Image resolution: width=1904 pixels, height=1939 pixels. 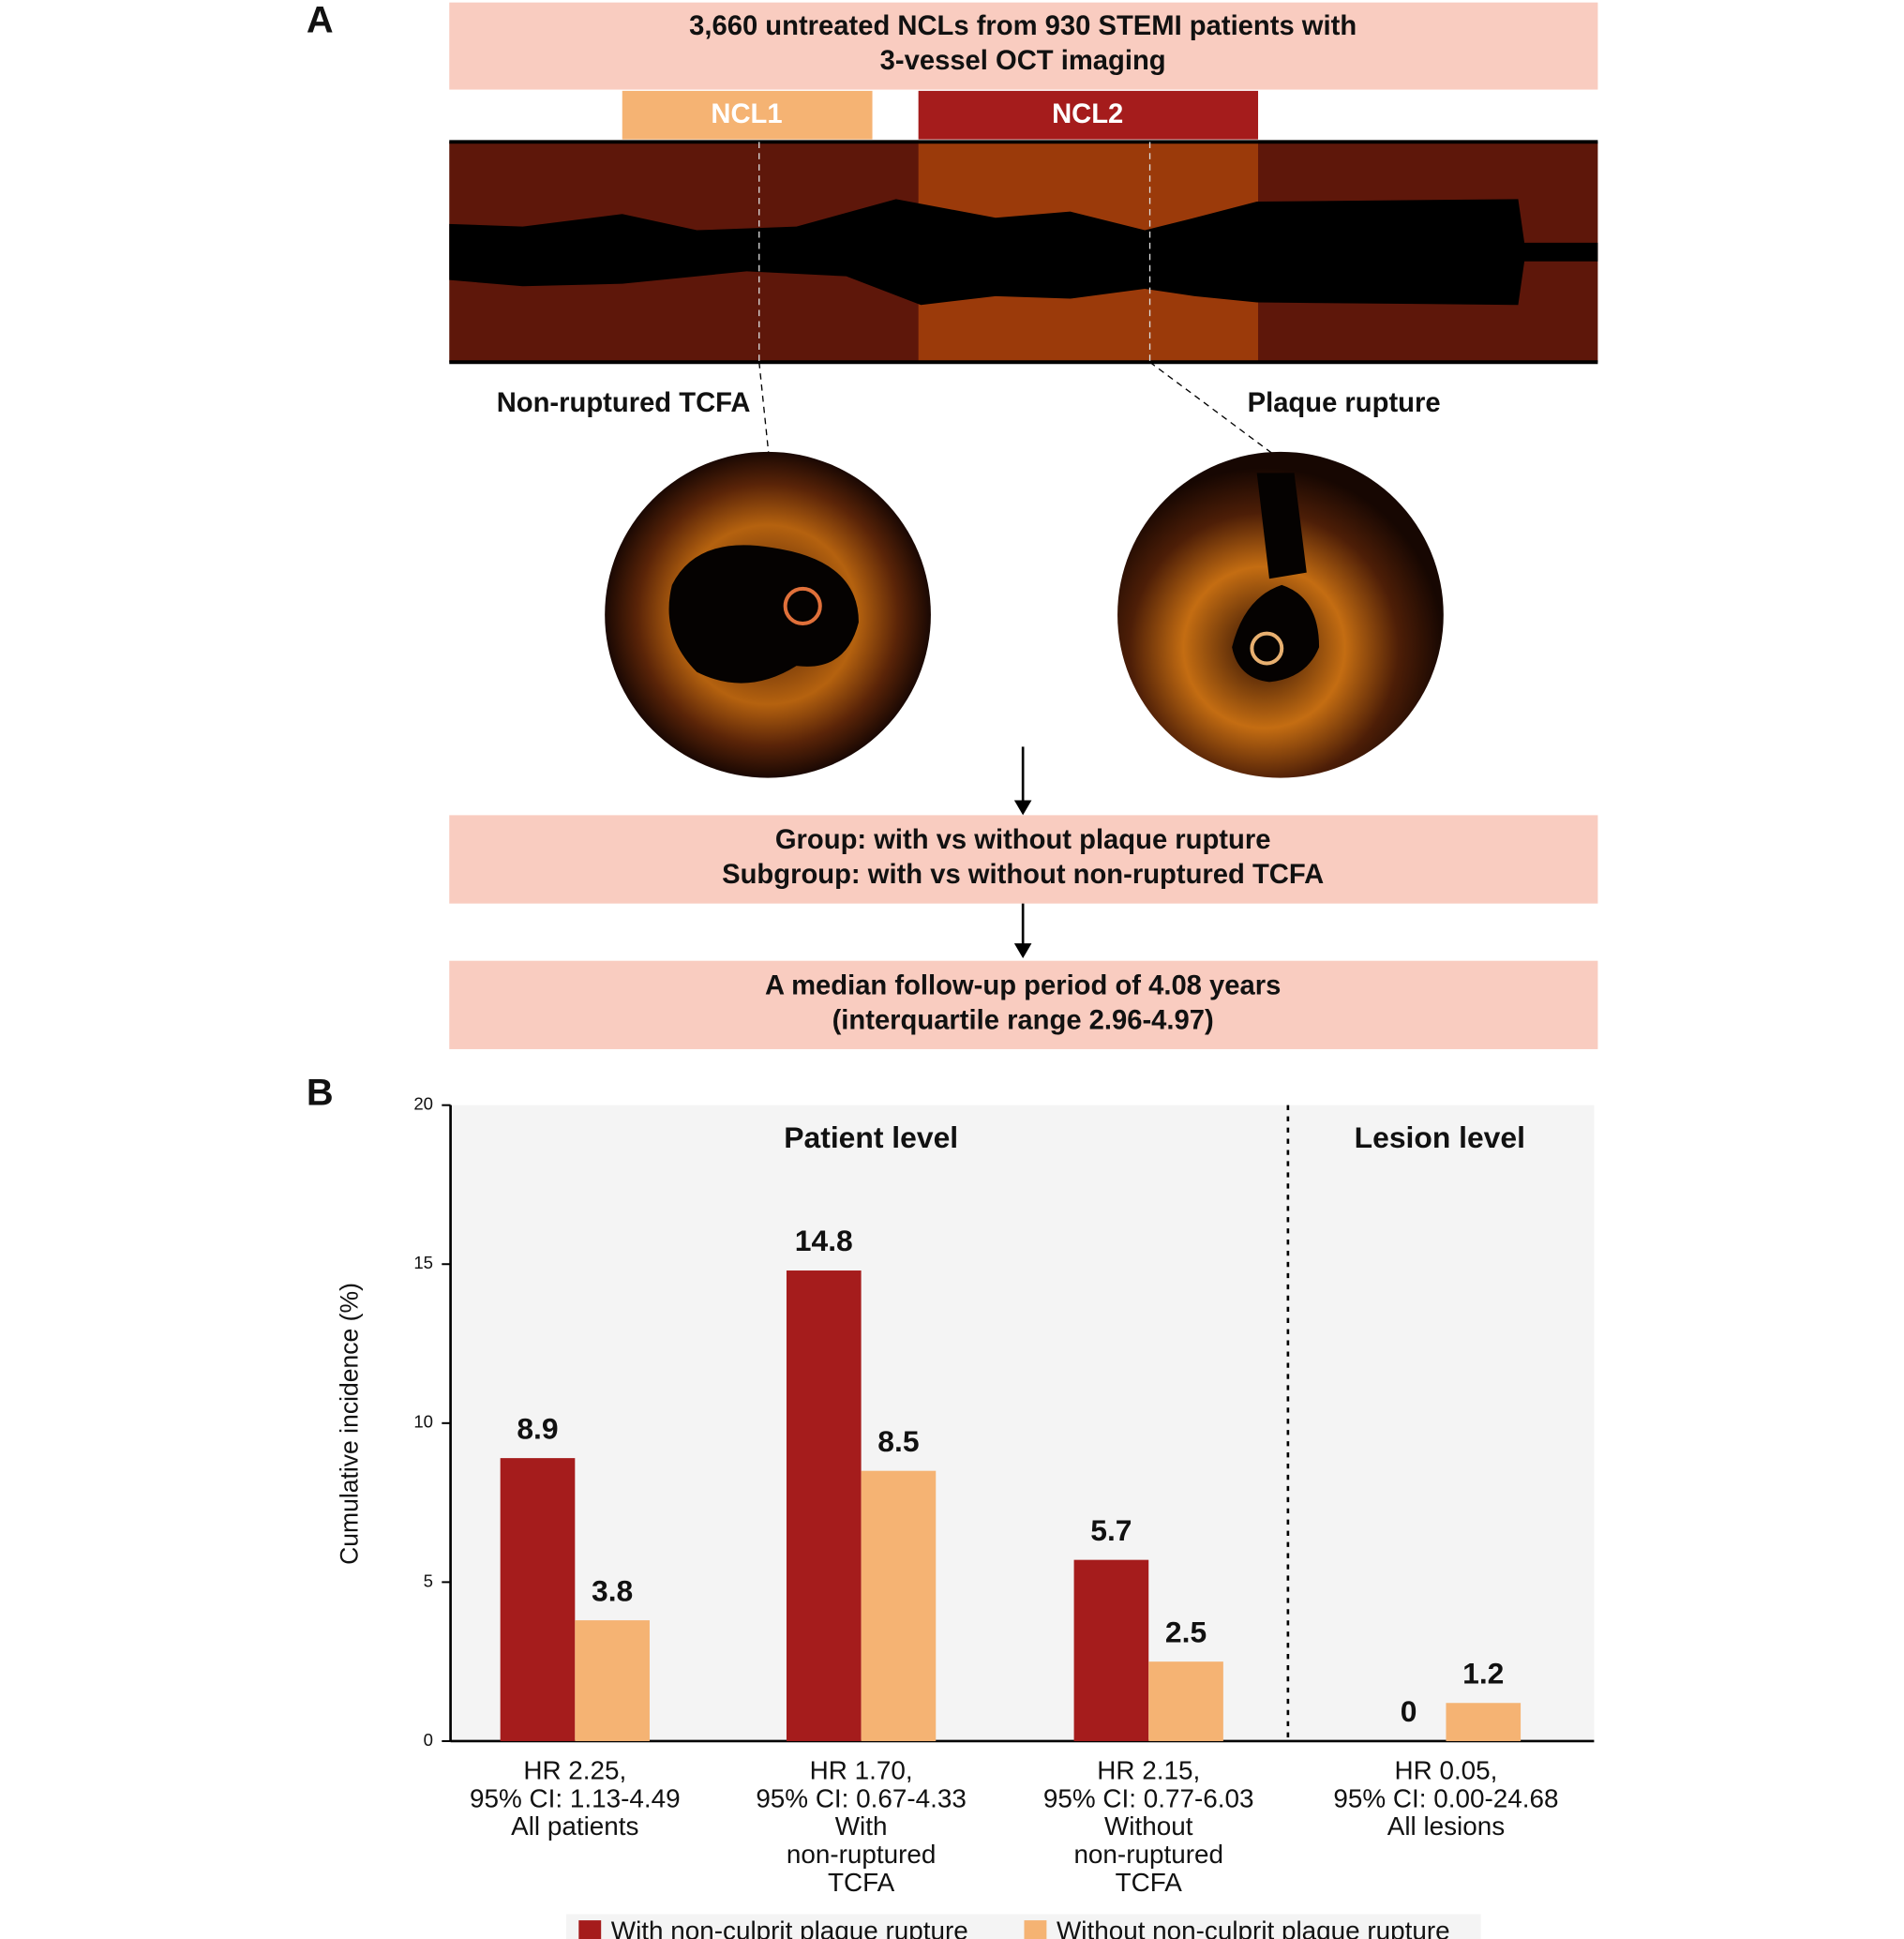 What do you see at coordinates (423, 1104) in the screenshot?
I see `y-tick-label: 20` at bounding box center [423, 1104].